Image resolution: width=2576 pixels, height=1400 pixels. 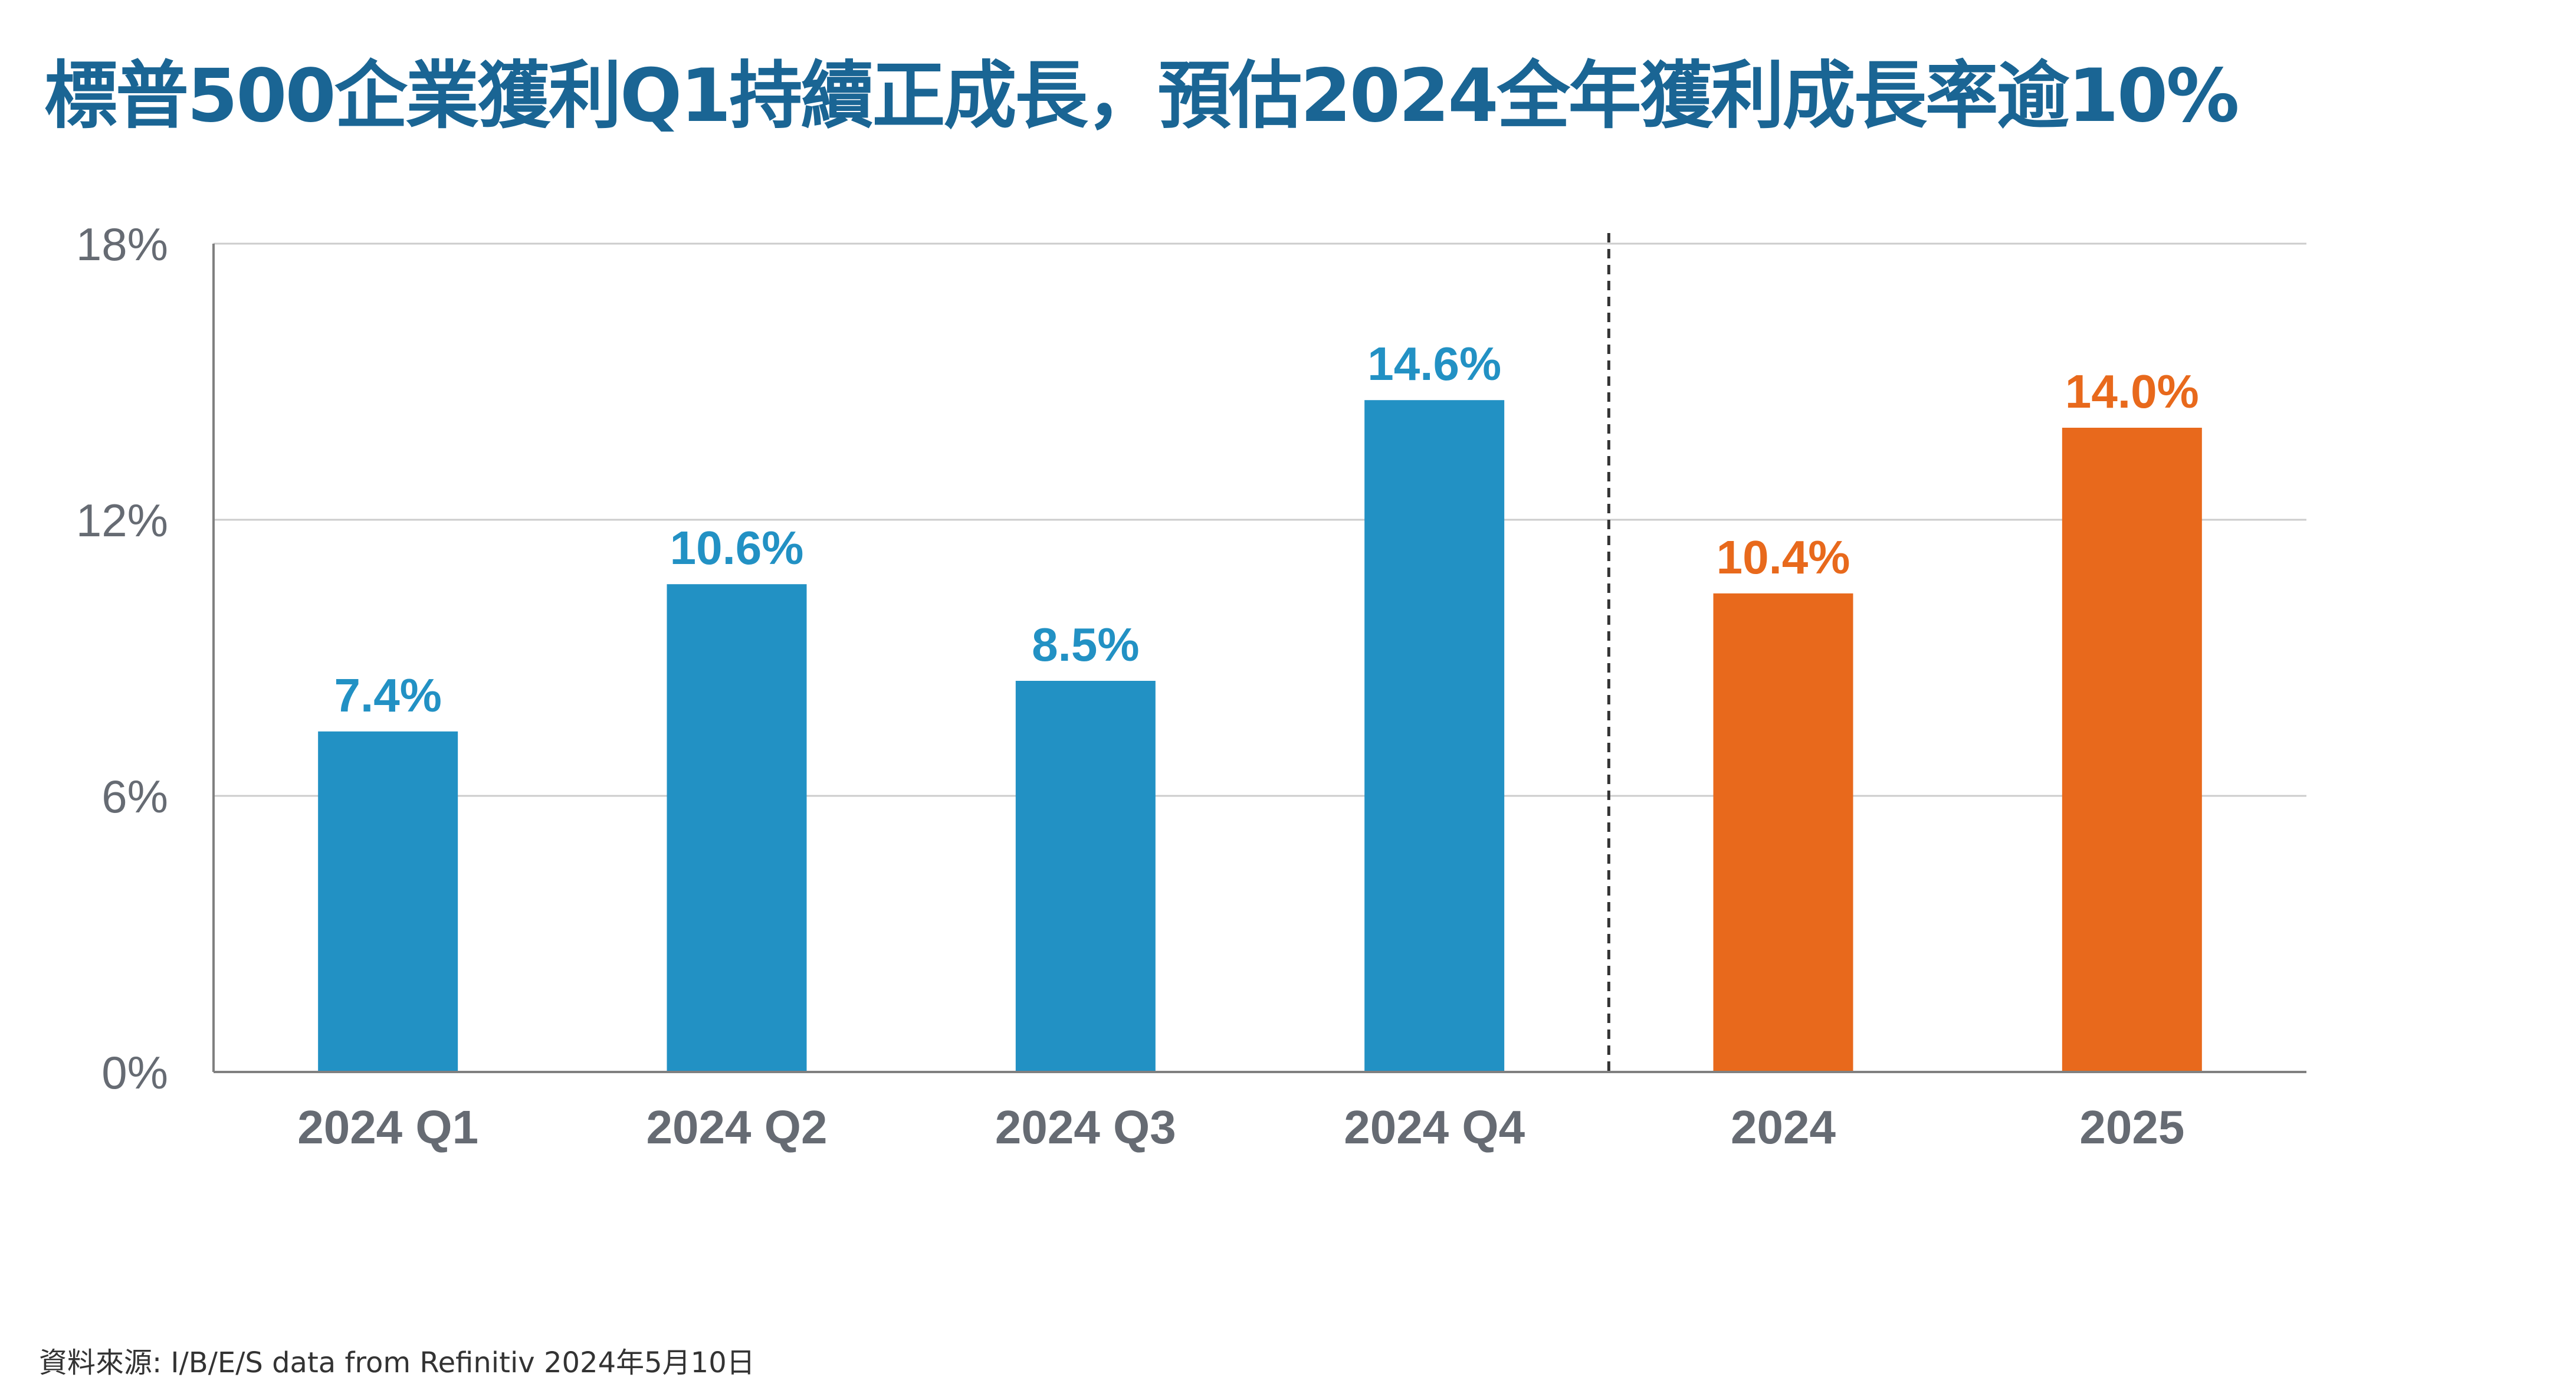 I want to click on y-tick-label: 12%, so click(x=122, y=520).